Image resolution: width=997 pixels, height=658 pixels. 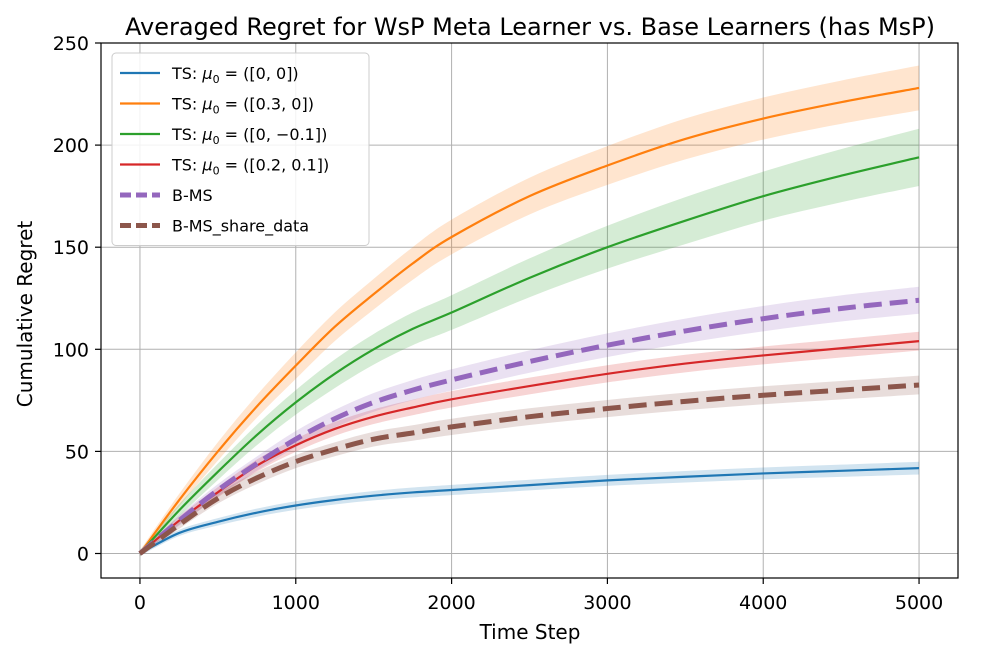 What do you see at coordinates (71, 350) in the screenshot?
I see `y-tick-label: 100` at bounding box center [71, 350].